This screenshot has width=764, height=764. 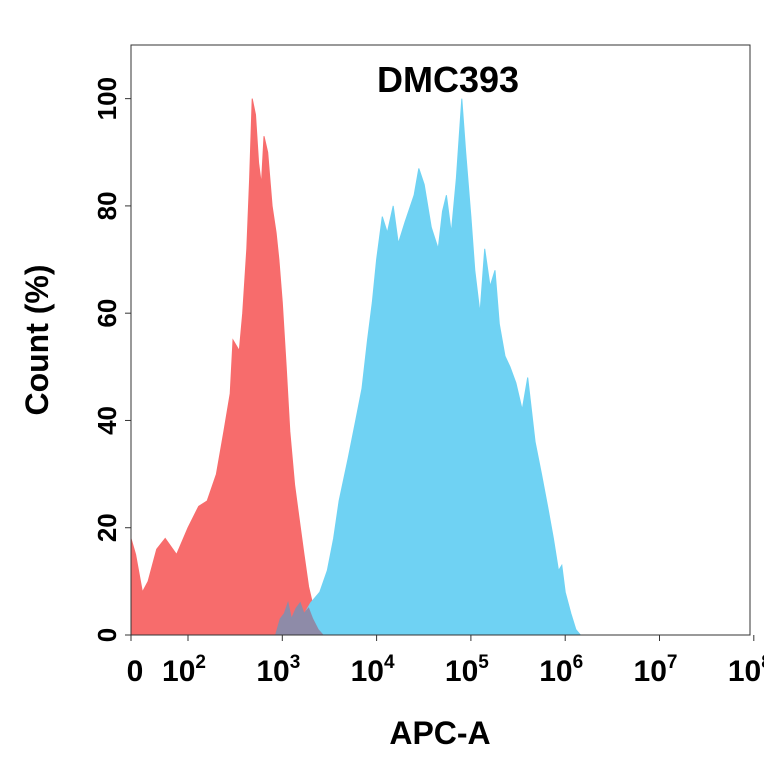 What do you see at coordinates (111, 359) in the screenshot?
I see `y-axis-ticks: 0 20 40 60 80 100` at bounding box center [111, 359].